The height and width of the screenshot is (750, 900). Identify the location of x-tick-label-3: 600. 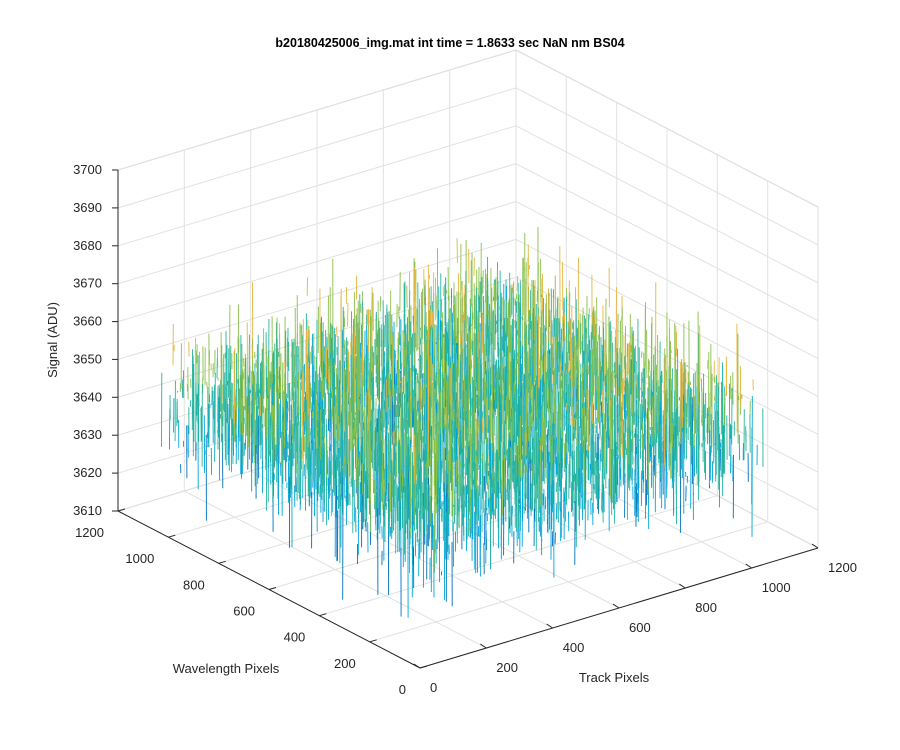
(640, 627).